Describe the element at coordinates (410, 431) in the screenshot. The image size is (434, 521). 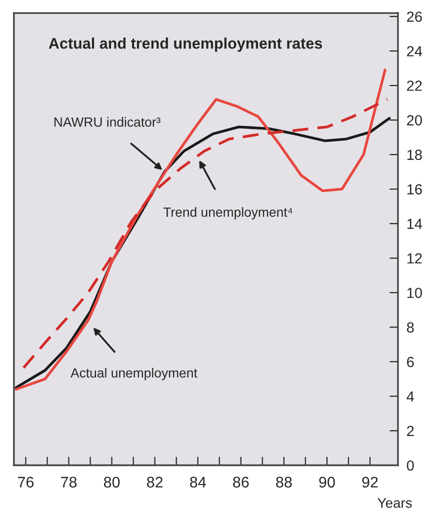
I see `y-tick-label: 2` at that location.